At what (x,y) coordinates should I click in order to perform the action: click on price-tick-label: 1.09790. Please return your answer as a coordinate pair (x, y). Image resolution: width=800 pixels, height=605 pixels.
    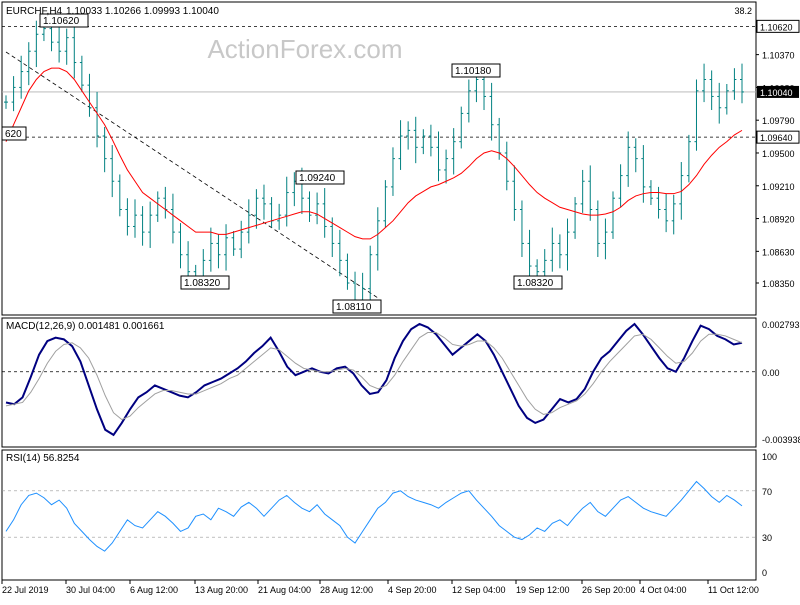
    Looking at the image, I should click on (778, 121).